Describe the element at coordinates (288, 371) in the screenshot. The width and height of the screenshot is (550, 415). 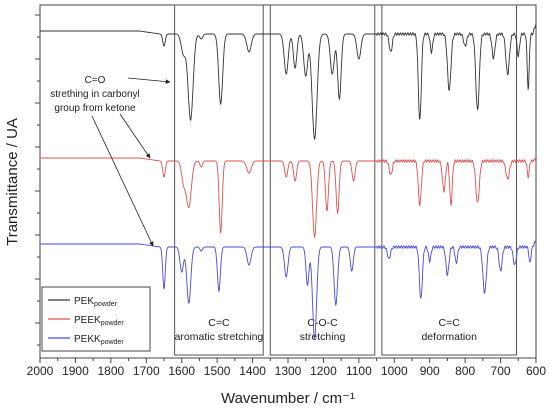
I see `x-tick-label-1300: 1300` at that location.